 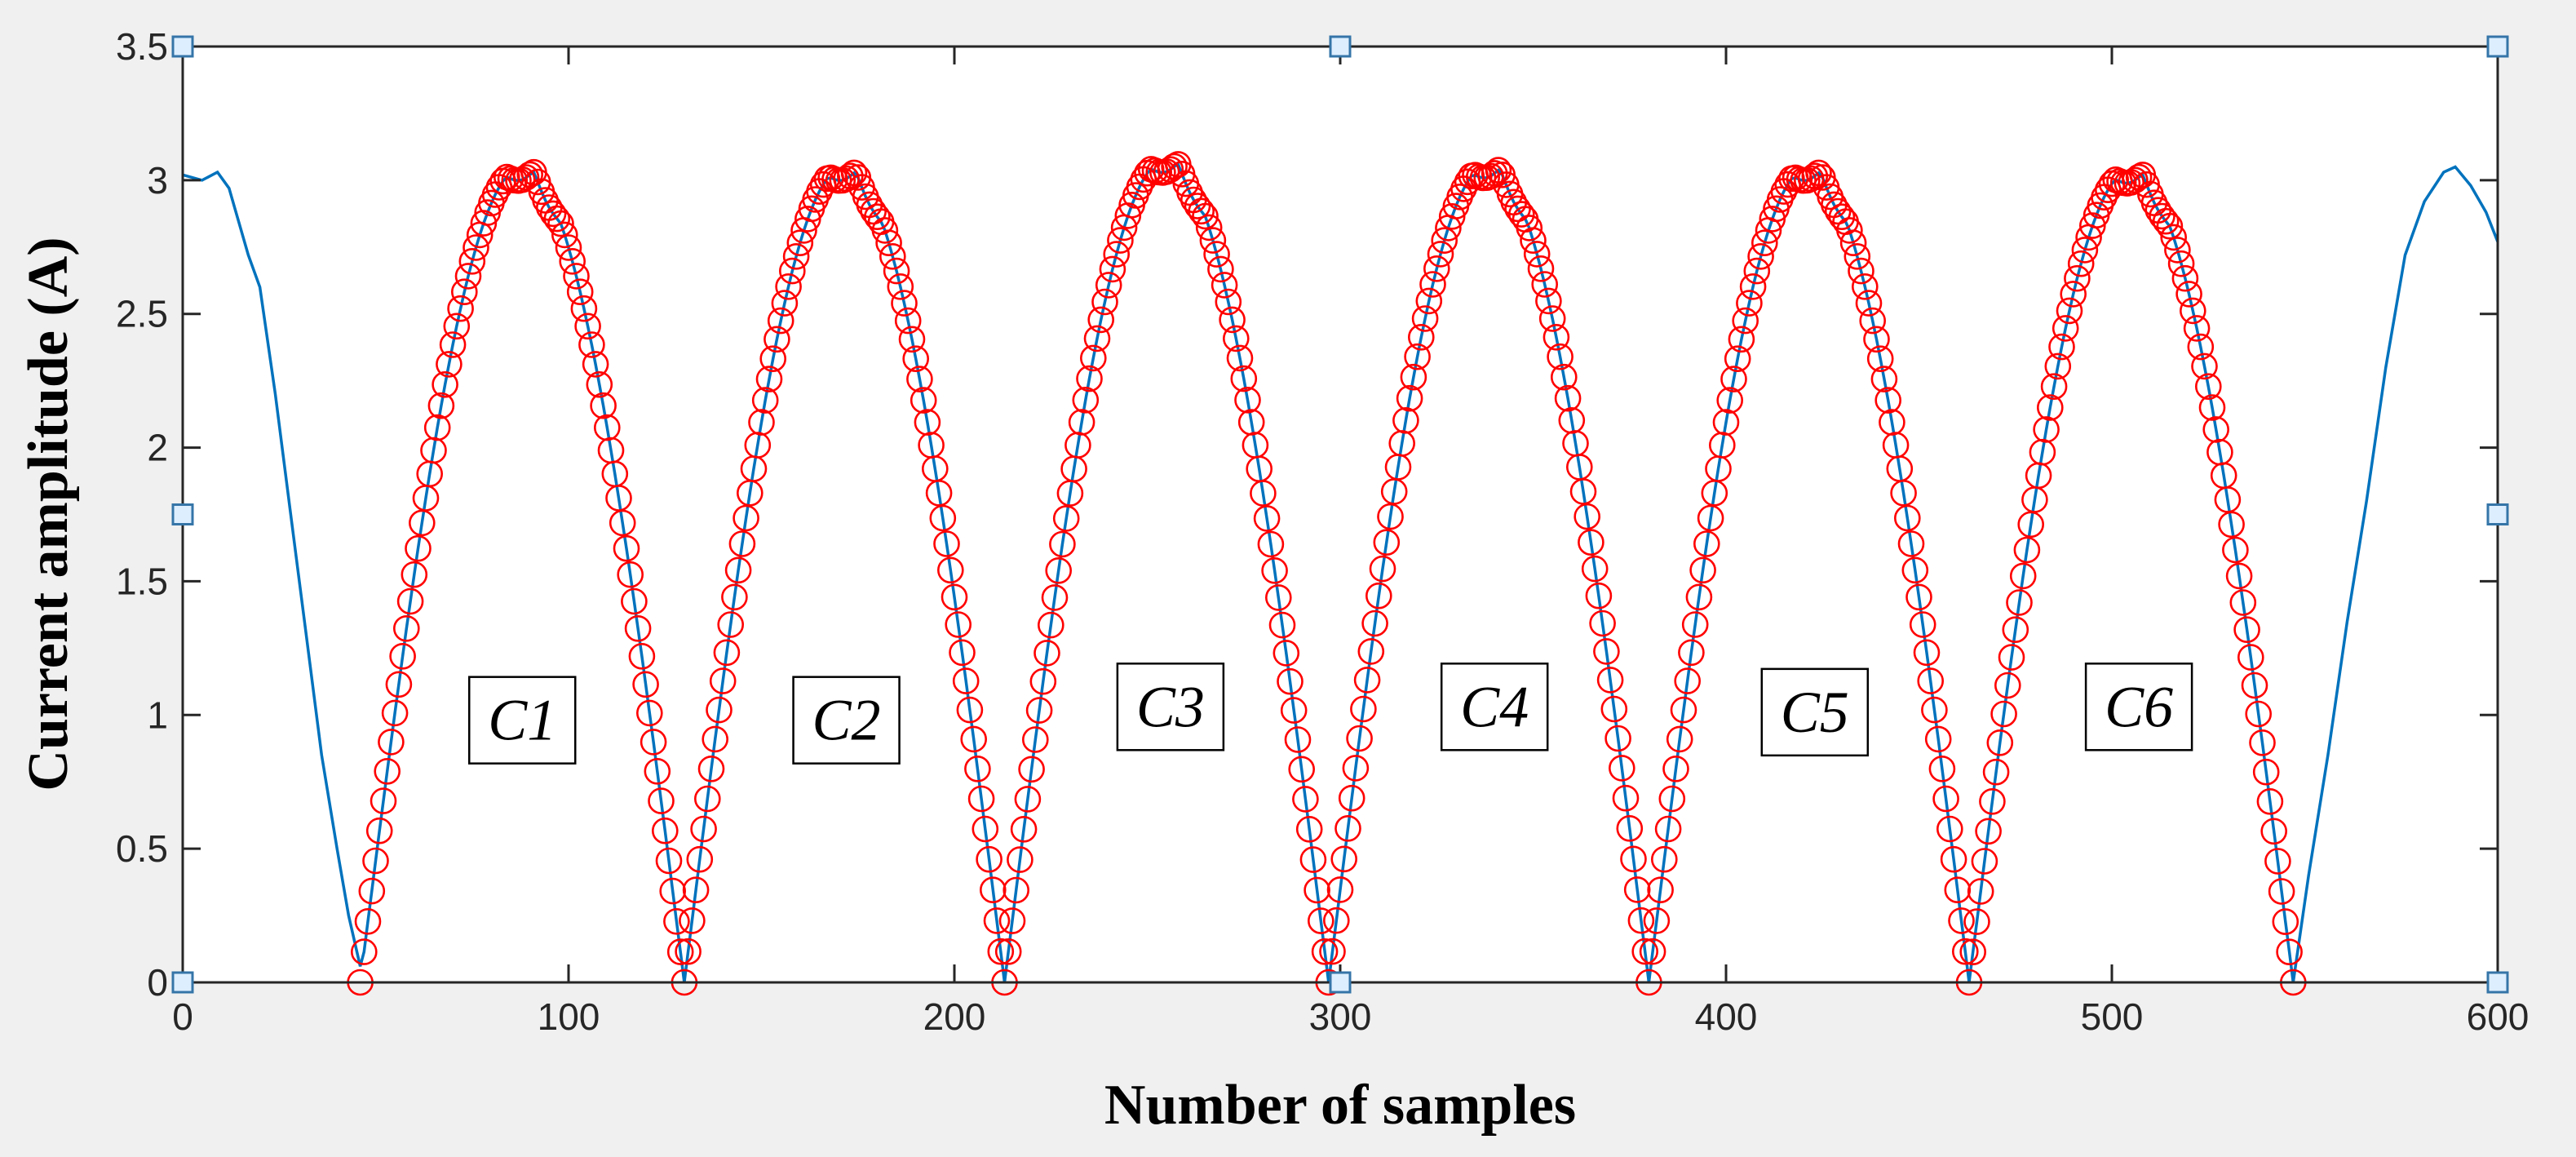 I want to click on cycle-label-text: C4, so click(x=1494, y=706).